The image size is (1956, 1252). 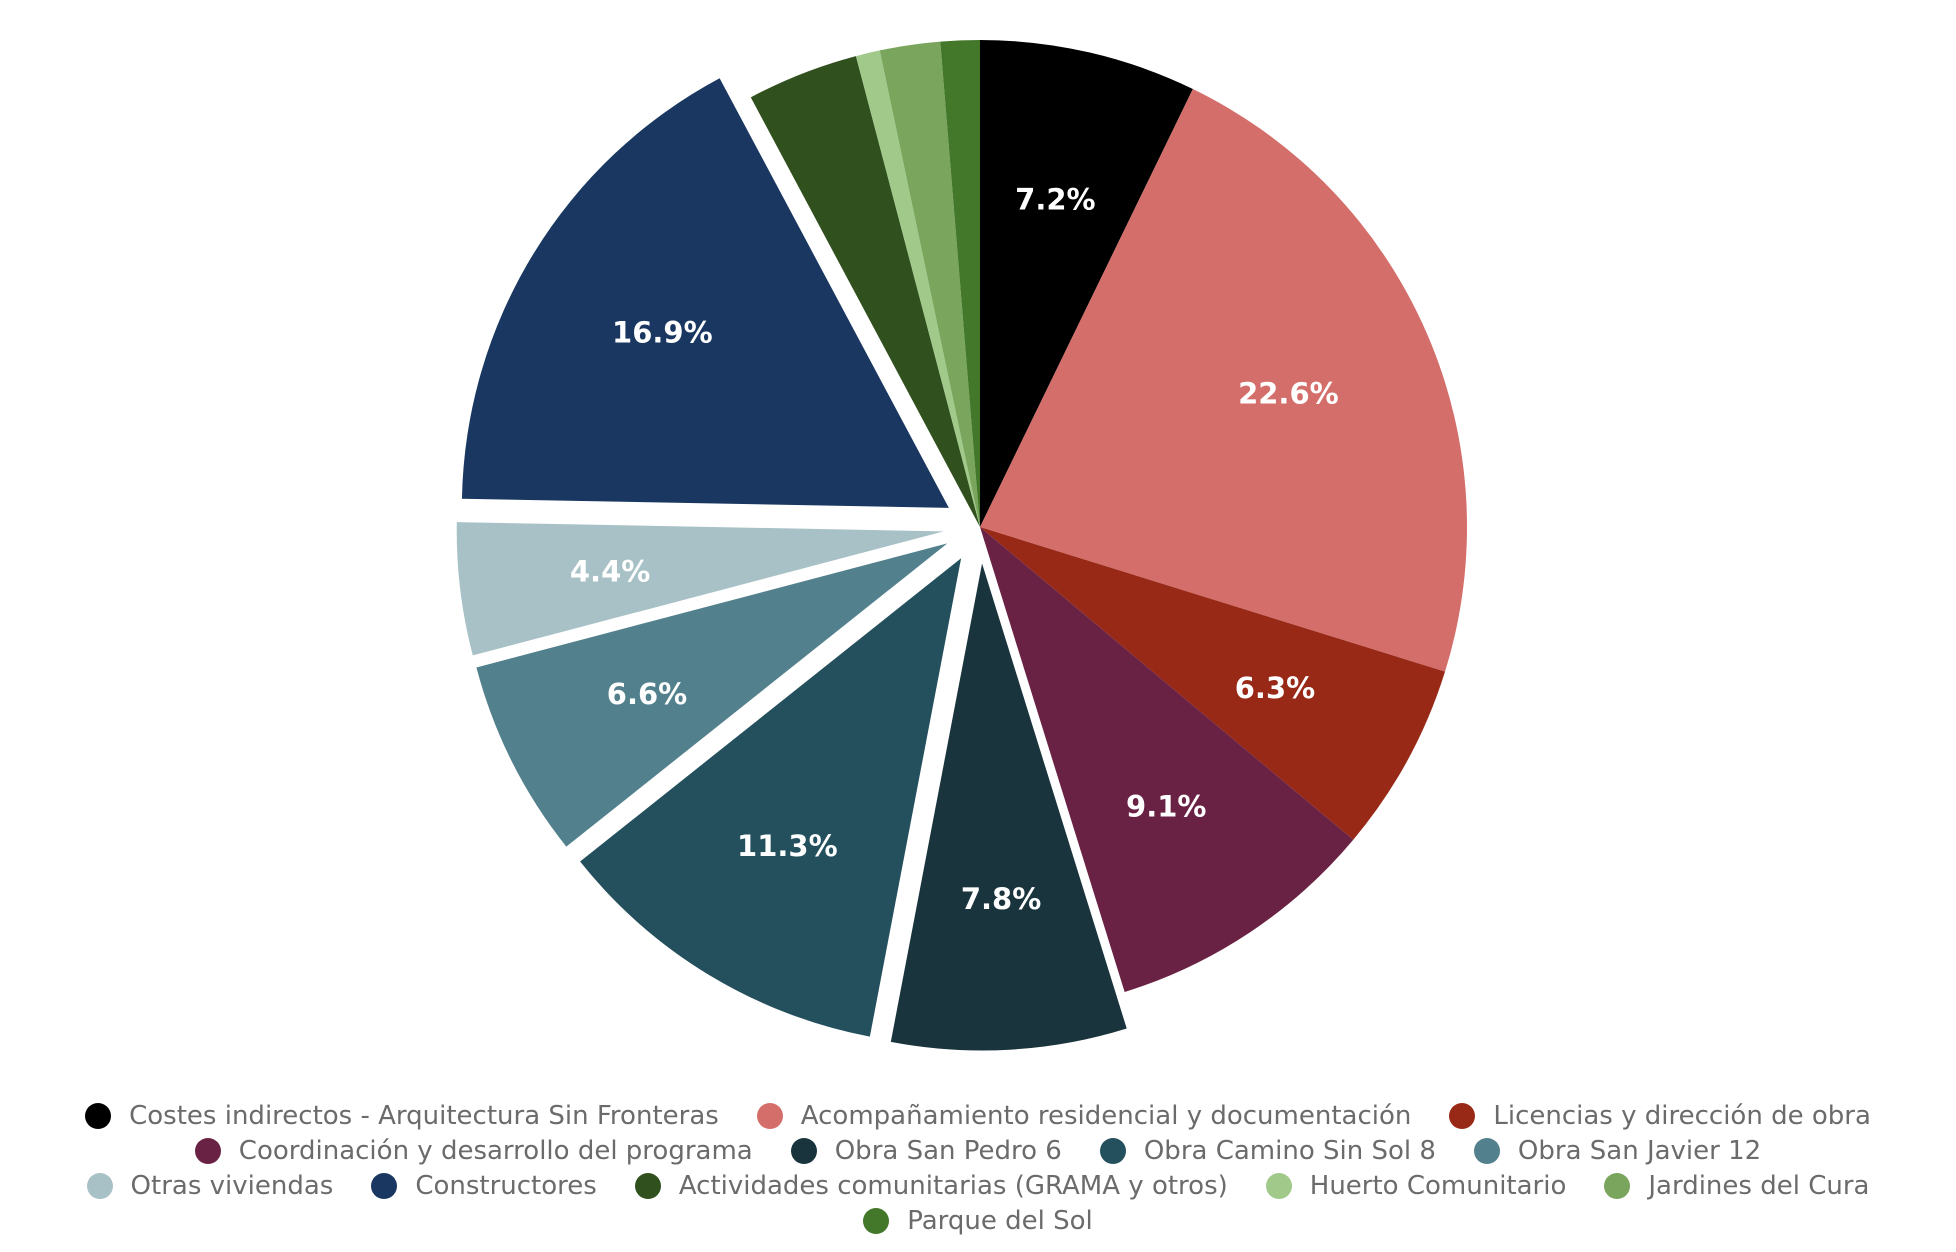 I want to click on slice-value-label: 4.4%, so click(x=610, y=571).